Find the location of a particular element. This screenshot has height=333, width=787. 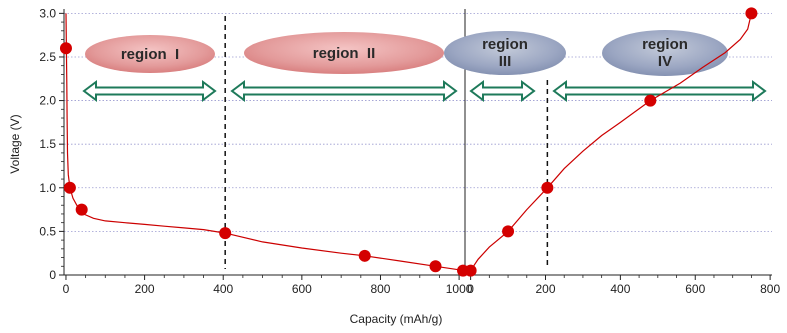

y-tick-label: 2.5 is located at coordinates (47, 57).